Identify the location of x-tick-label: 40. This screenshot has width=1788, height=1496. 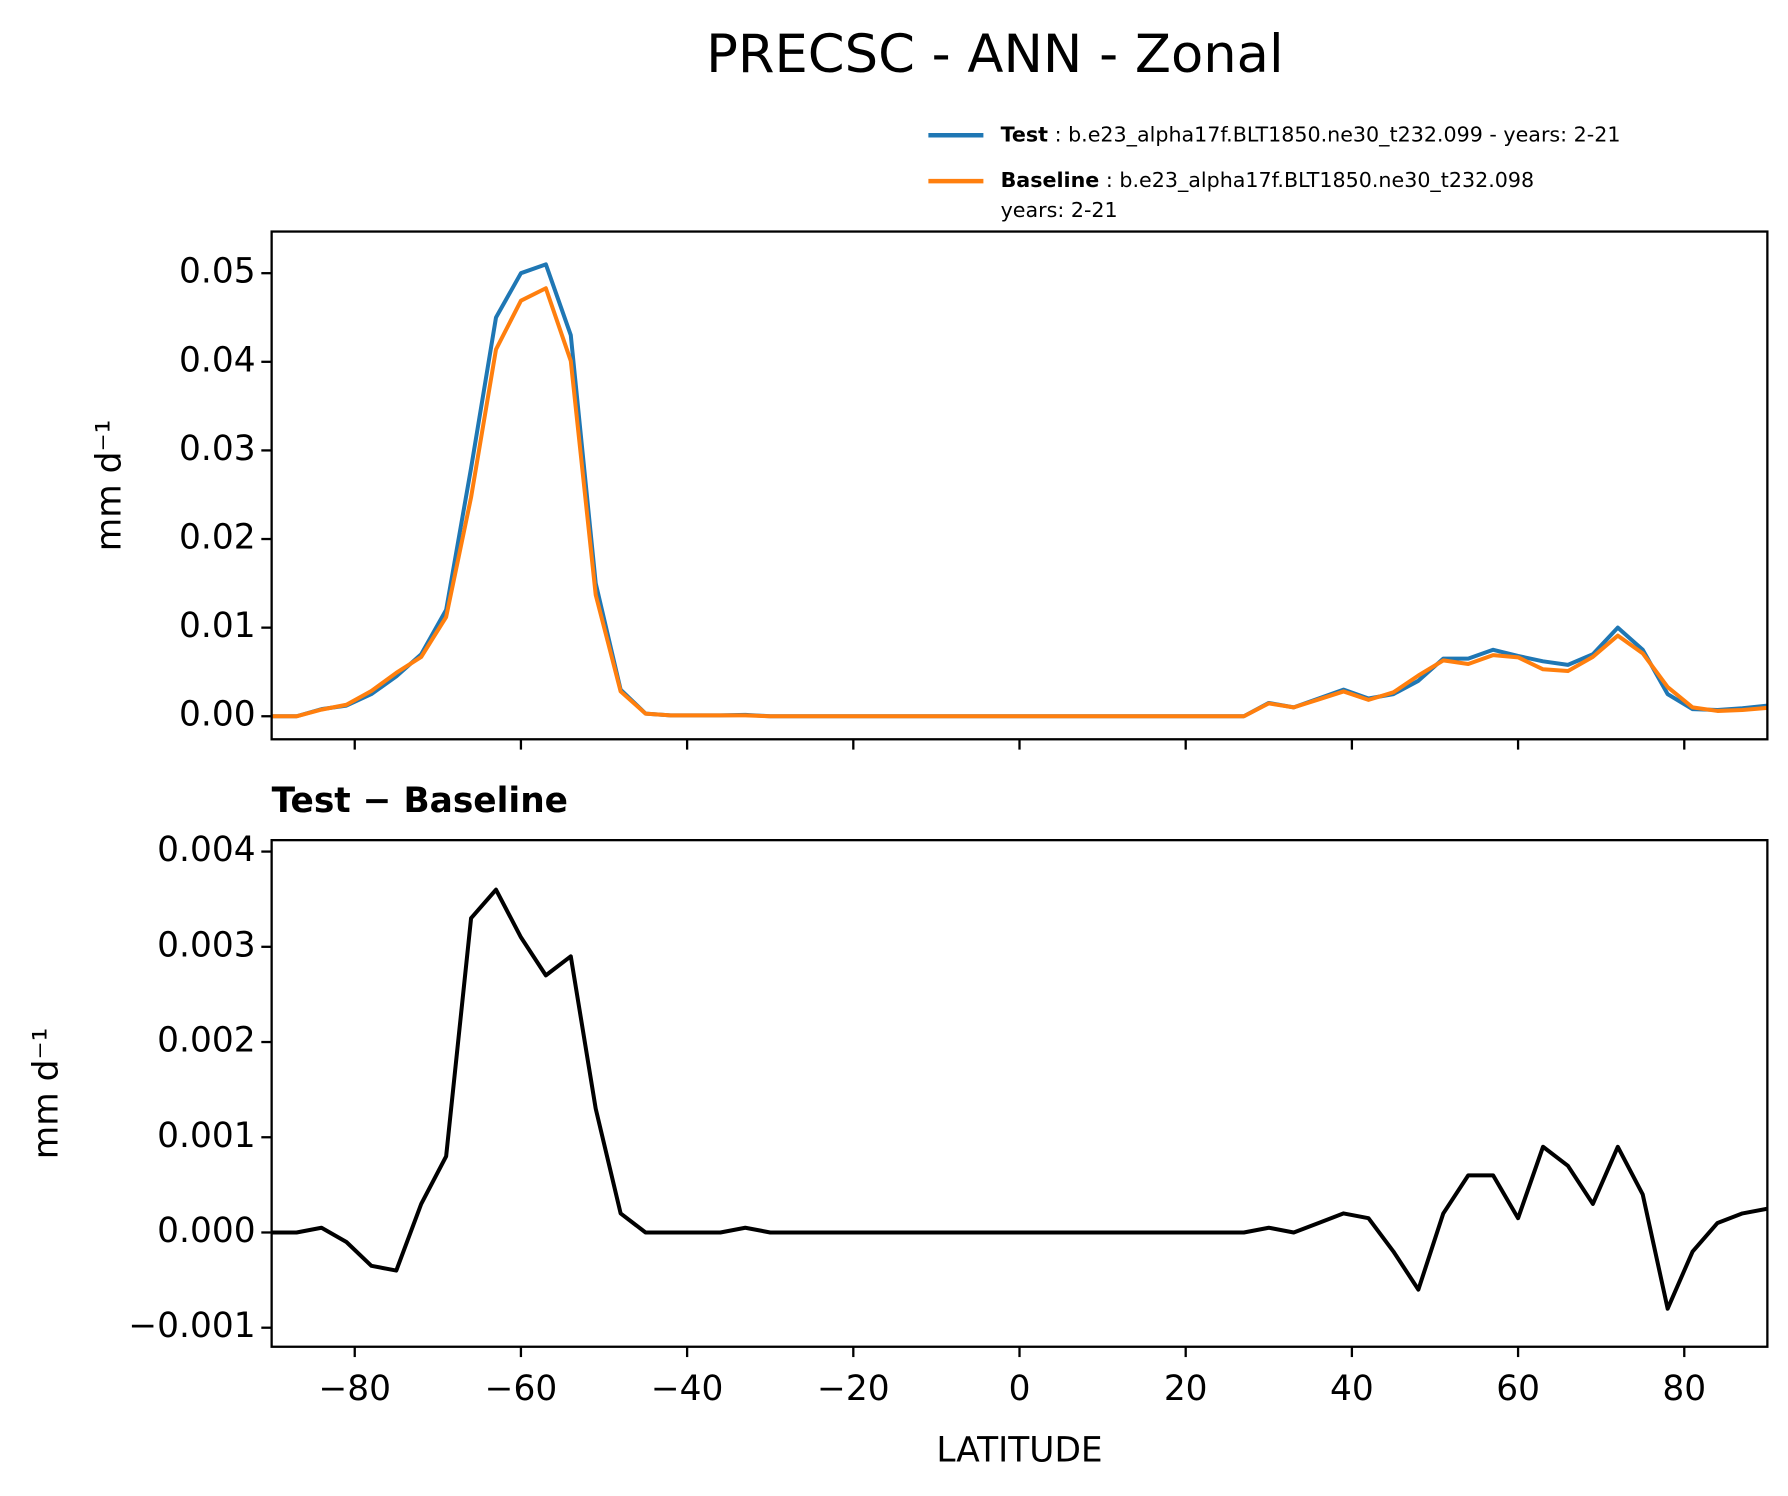
(1352, 1389).